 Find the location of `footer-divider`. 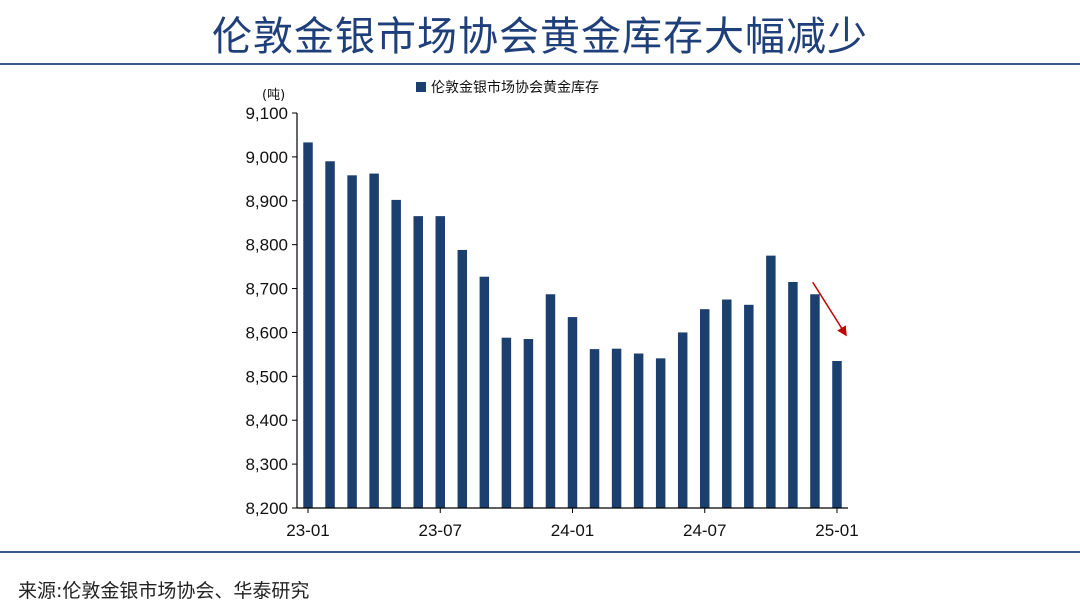

footer-divider is located at coordinates (540, 552).